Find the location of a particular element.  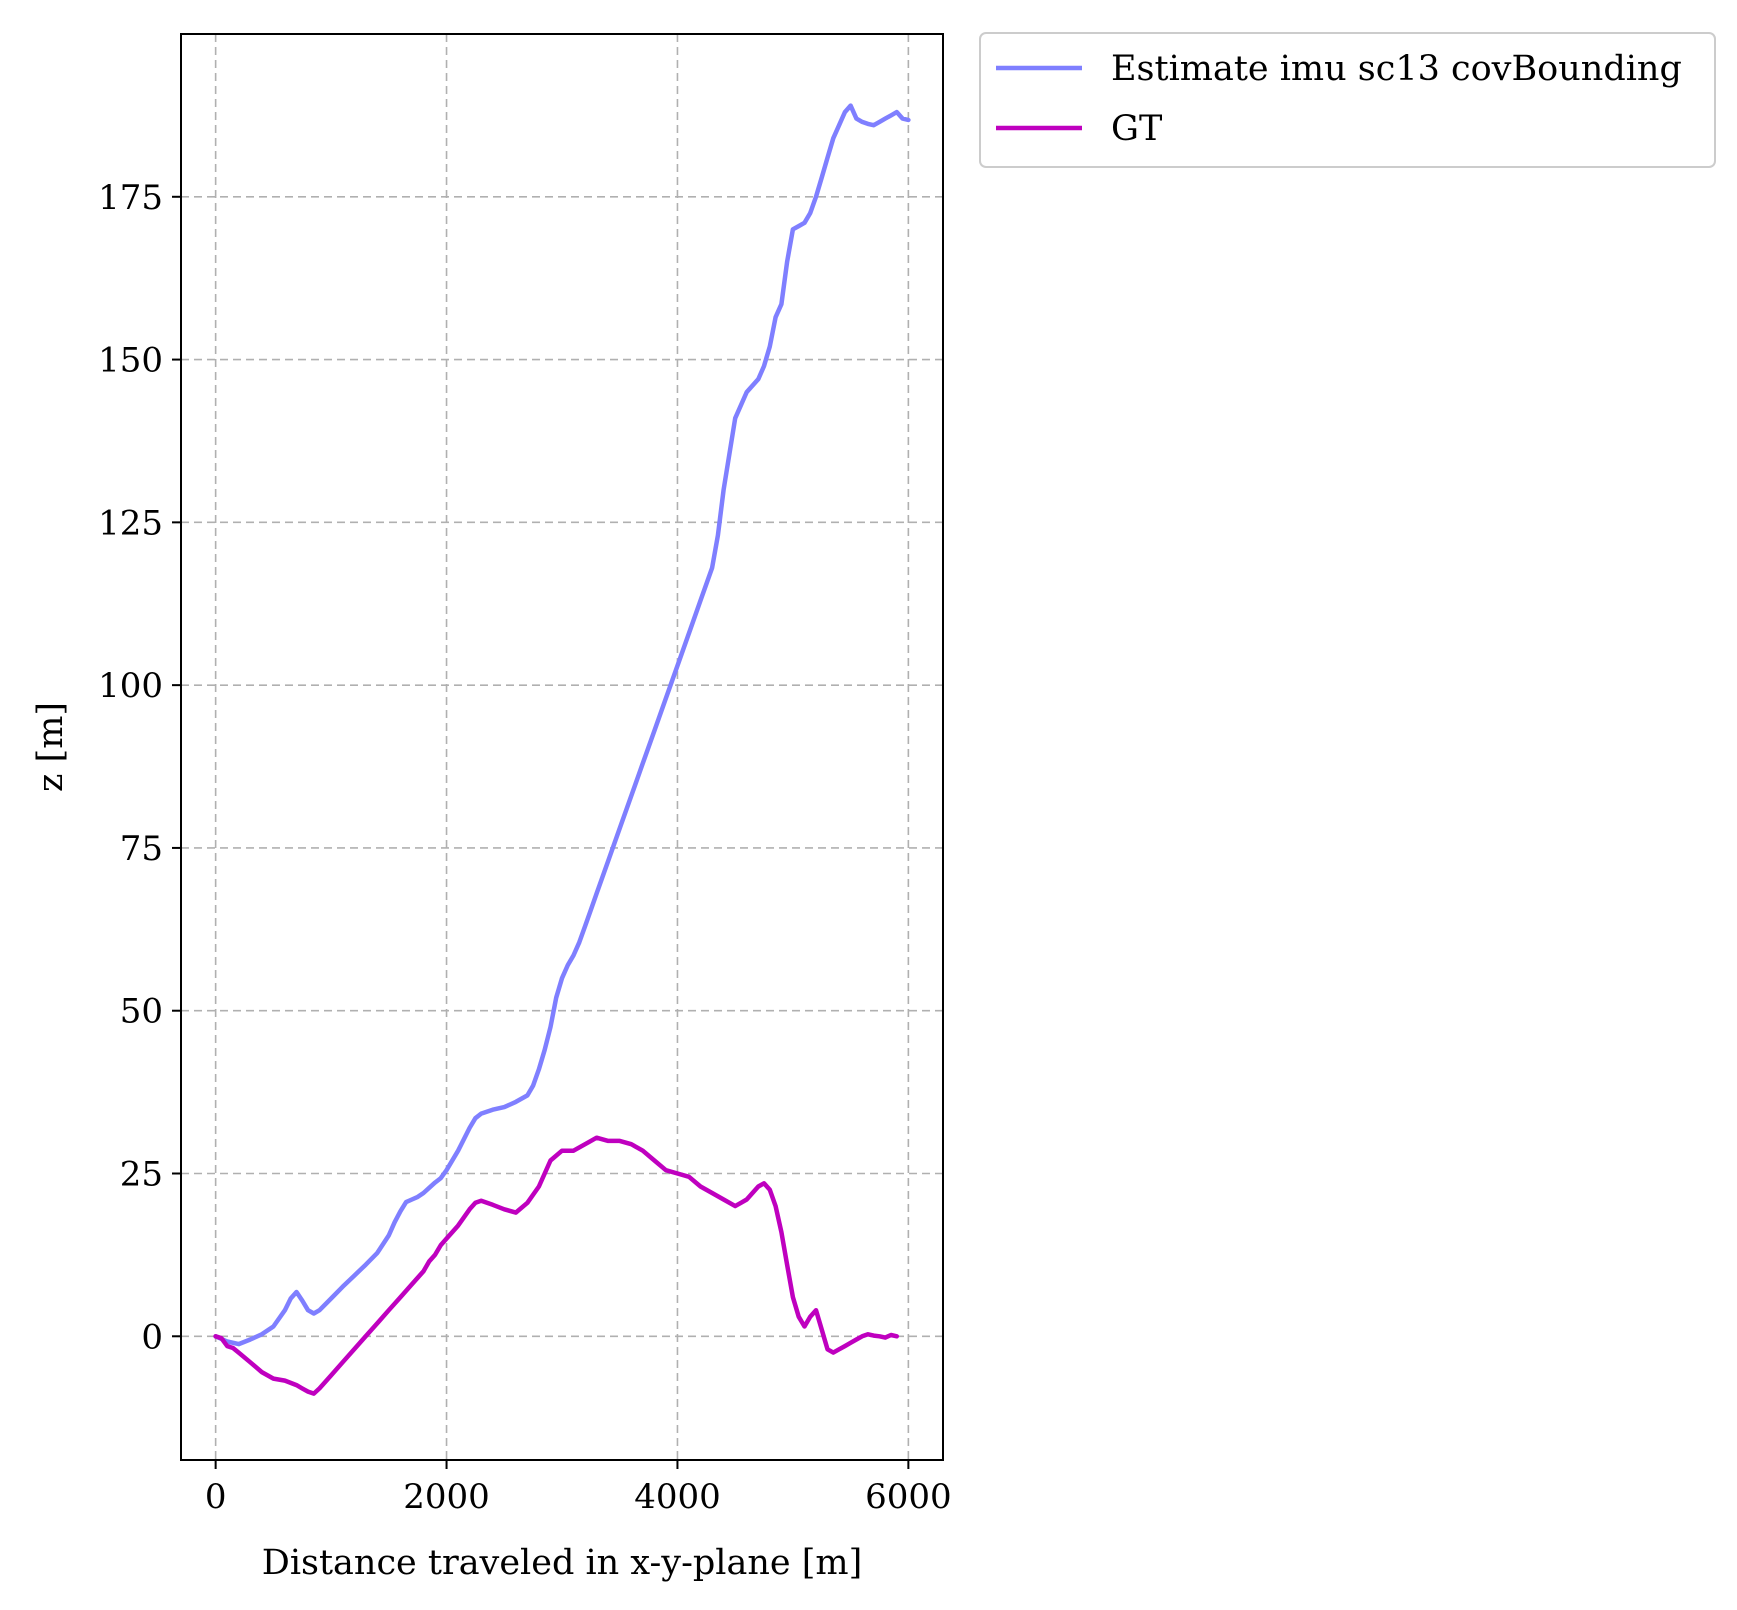

y-tick-label: 125 is located at coordinates (130, 523).